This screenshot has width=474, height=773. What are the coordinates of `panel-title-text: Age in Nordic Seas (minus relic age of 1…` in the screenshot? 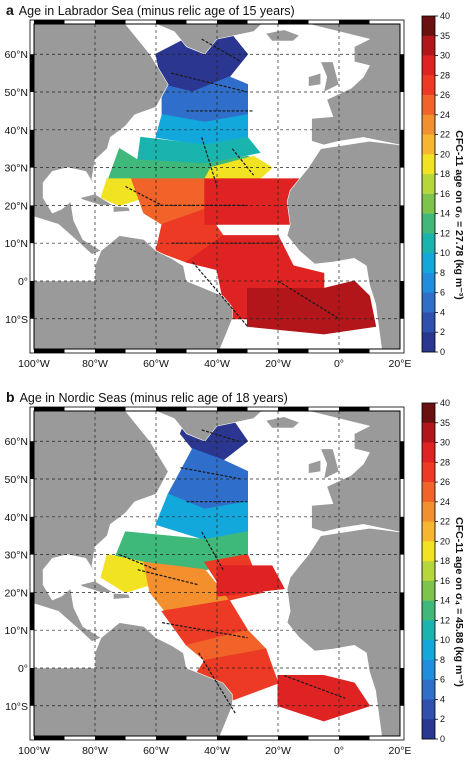 It's located at (153, 398).